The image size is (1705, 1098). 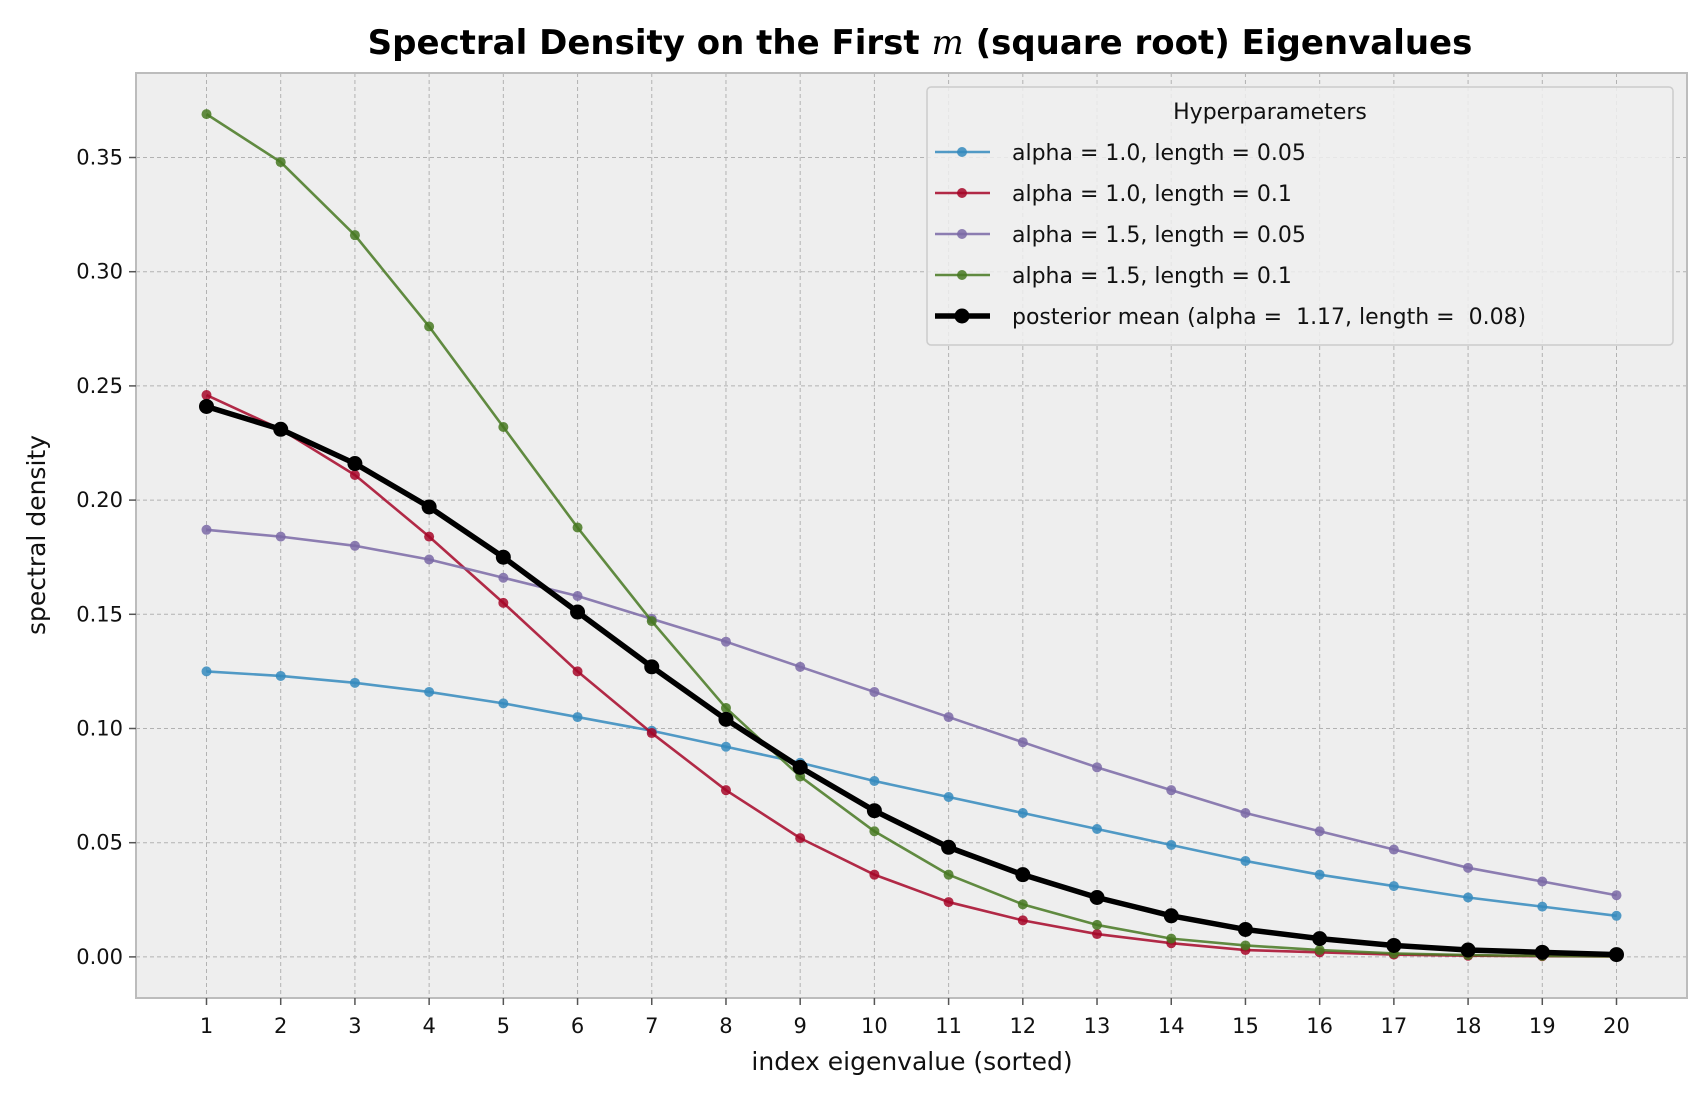 I want to click on x-tick-label: 2, so click(x=280, y=1026).